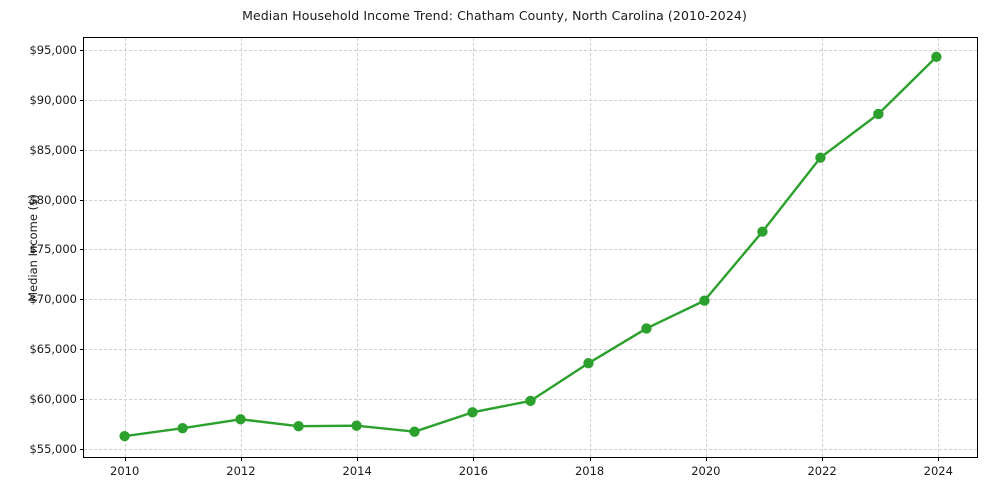 The height and width of the screenshot is (490, 989). Describe the element at coordinates (820, 157) in the screenshot. I see `data-point-marker: 2022: $84,150` at that location.